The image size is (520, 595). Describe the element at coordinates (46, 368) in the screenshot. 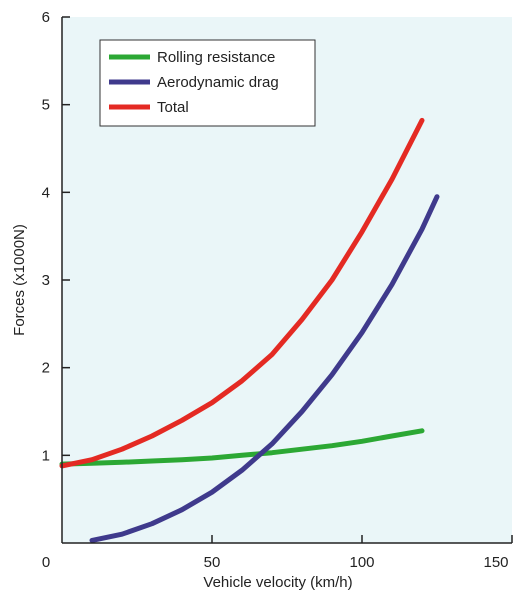

I see `y-tick-label: 2` at that location.